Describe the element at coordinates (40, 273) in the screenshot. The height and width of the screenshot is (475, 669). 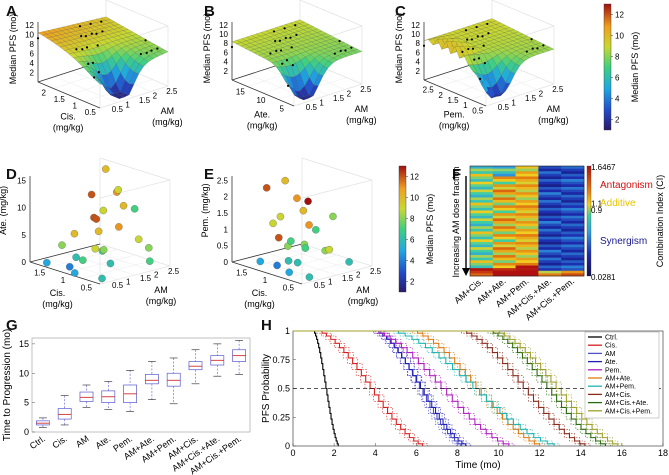
I see `panel-d-x-tick-label: 1.5` at that location.